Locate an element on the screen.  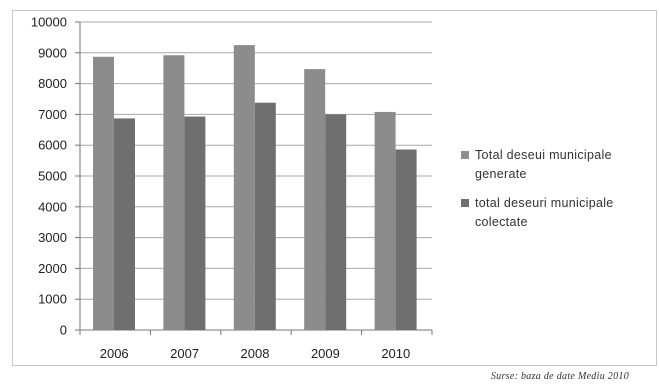
y-tick-label: 3000 is located at coordinates (52, 237).